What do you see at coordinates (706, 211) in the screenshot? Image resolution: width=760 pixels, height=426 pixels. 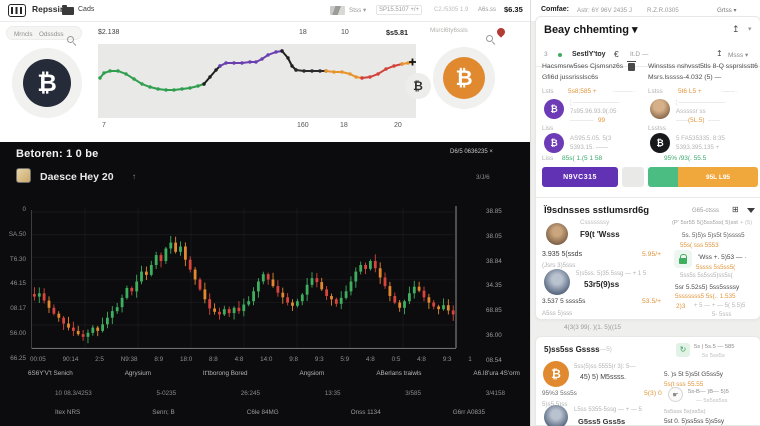 I see `activity-filter-label: G65-ctsss` at bounding box center [706, 211].